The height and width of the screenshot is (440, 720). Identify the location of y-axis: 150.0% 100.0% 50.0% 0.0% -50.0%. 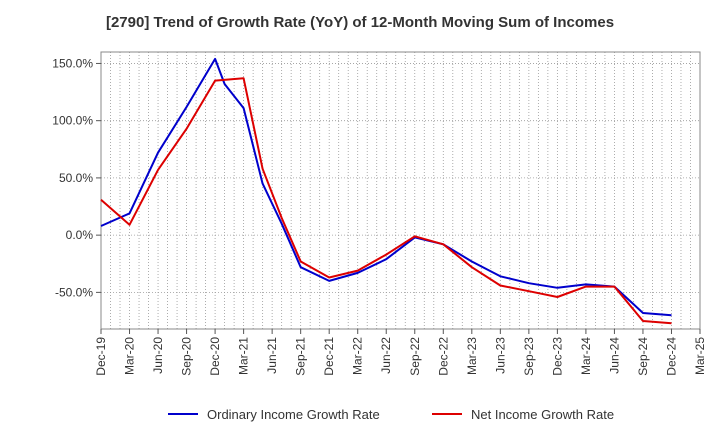
(76, 177).